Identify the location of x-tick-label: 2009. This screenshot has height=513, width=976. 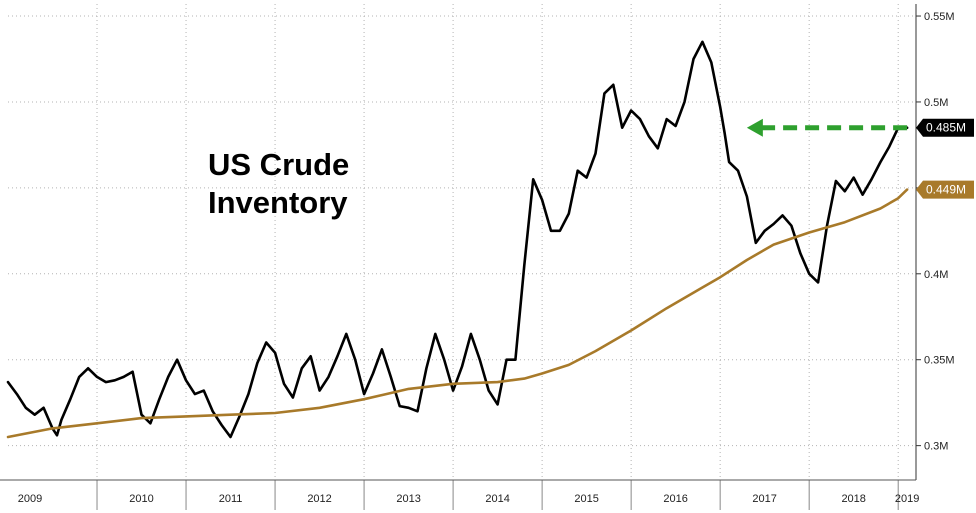
(30, 499).